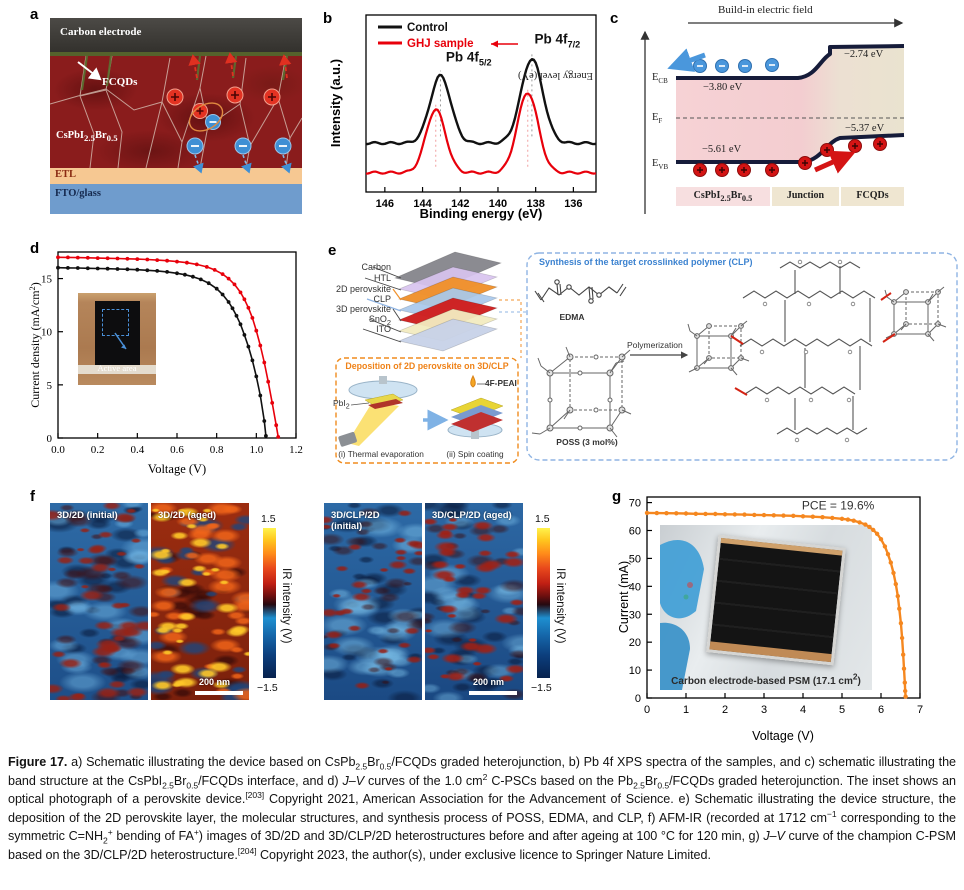  What do you see at coordinates (805, 195) in the screenshot?
I see `region-label-junction: Junction` at bounding box center [805, 195].